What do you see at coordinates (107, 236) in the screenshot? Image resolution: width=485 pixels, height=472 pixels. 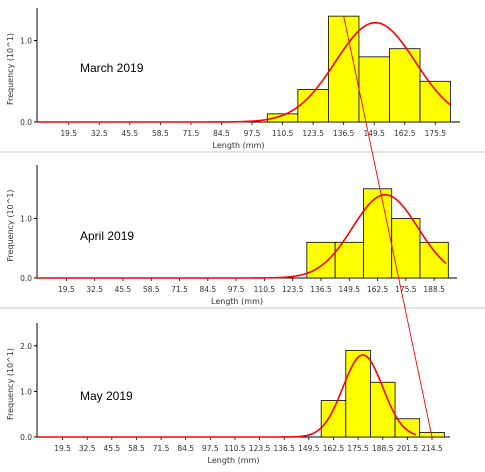 I see `panel-label: April 2019` at bounding box center [107, 236].